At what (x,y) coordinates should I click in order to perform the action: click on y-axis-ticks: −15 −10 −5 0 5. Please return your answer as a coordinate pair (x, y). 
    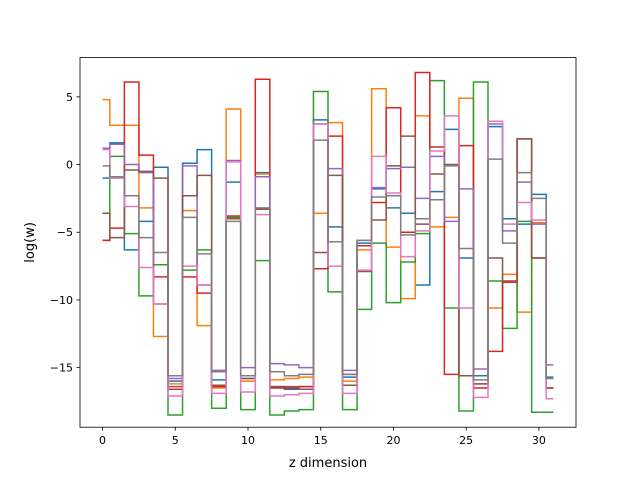
    Looking at the image, I should click on (65, 233).